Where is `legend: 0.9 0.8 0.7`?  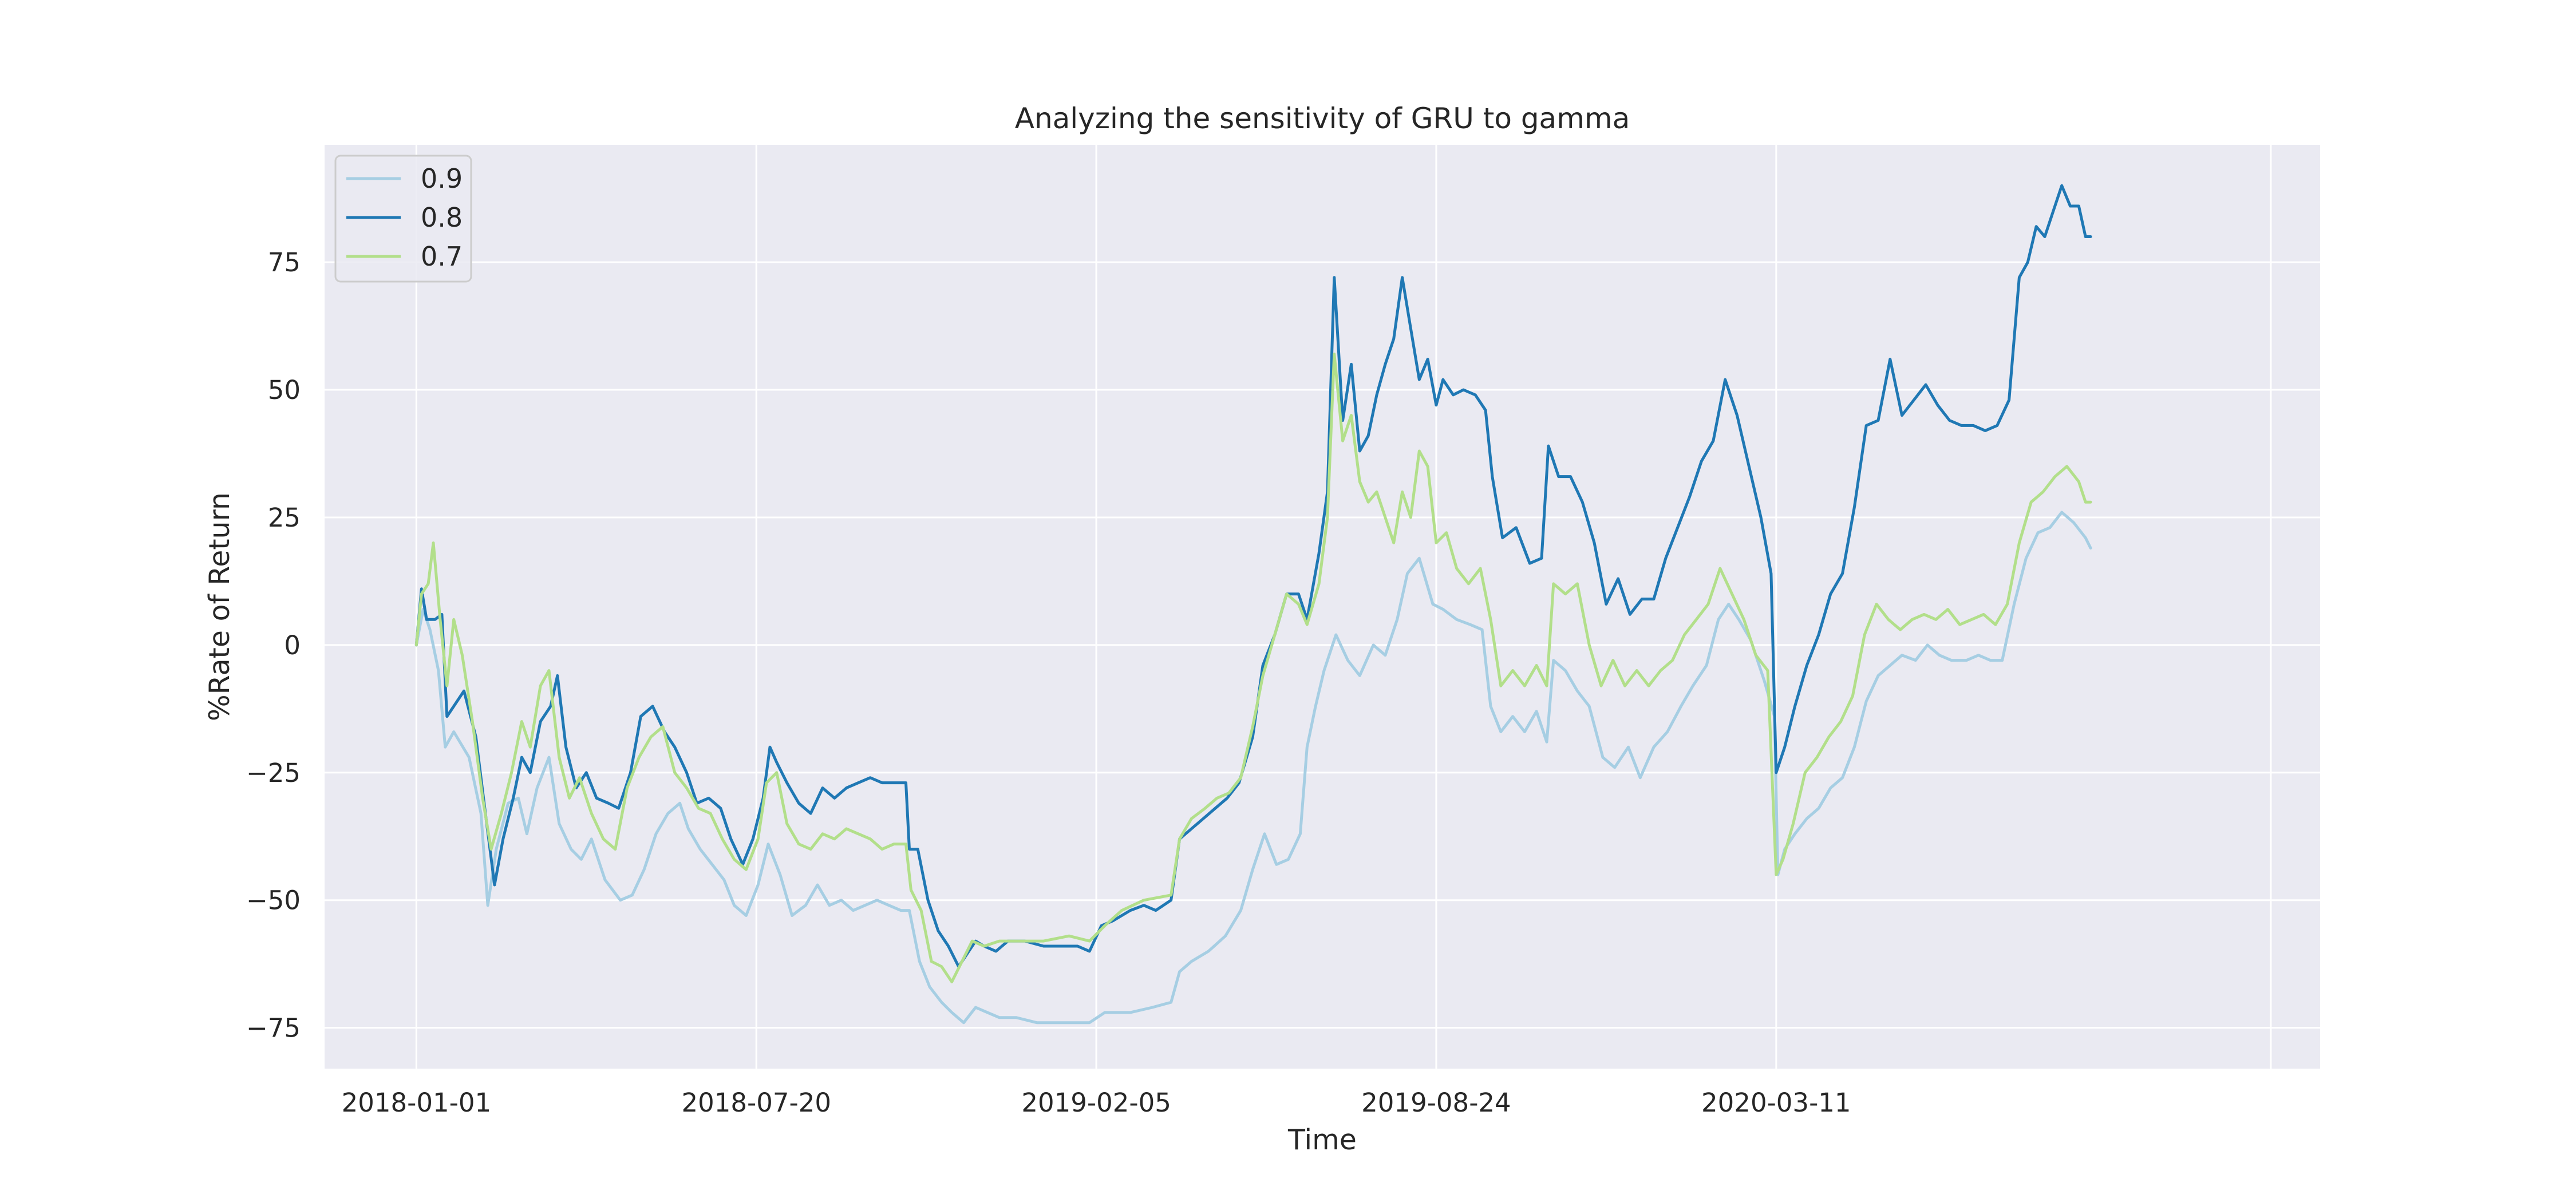
legend: 0.9 0.8 0.7 is located at coordinates (403, 219).